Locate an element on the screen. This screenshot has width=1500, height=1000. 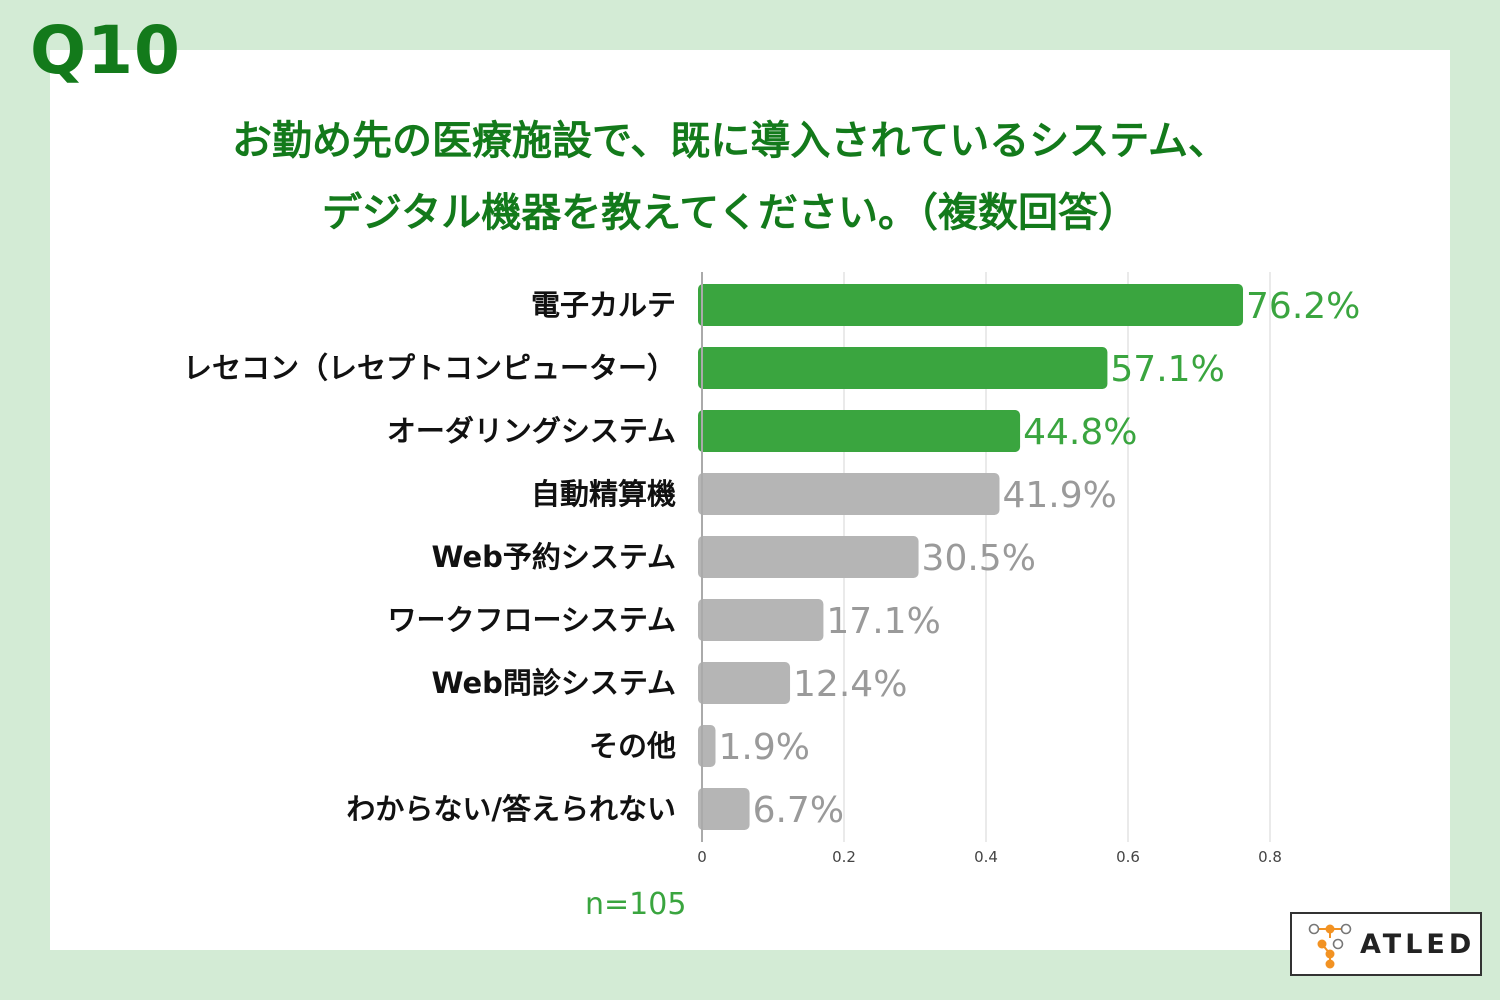
x-tick-label: 0 is located at coordinates (702, 857).